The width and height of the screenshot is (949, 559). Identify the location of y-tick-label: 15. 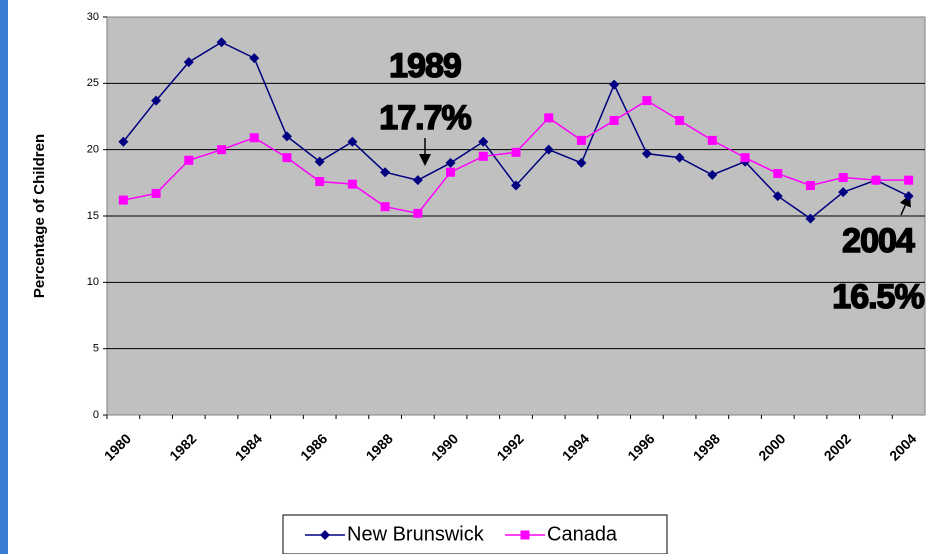
(93, 216).